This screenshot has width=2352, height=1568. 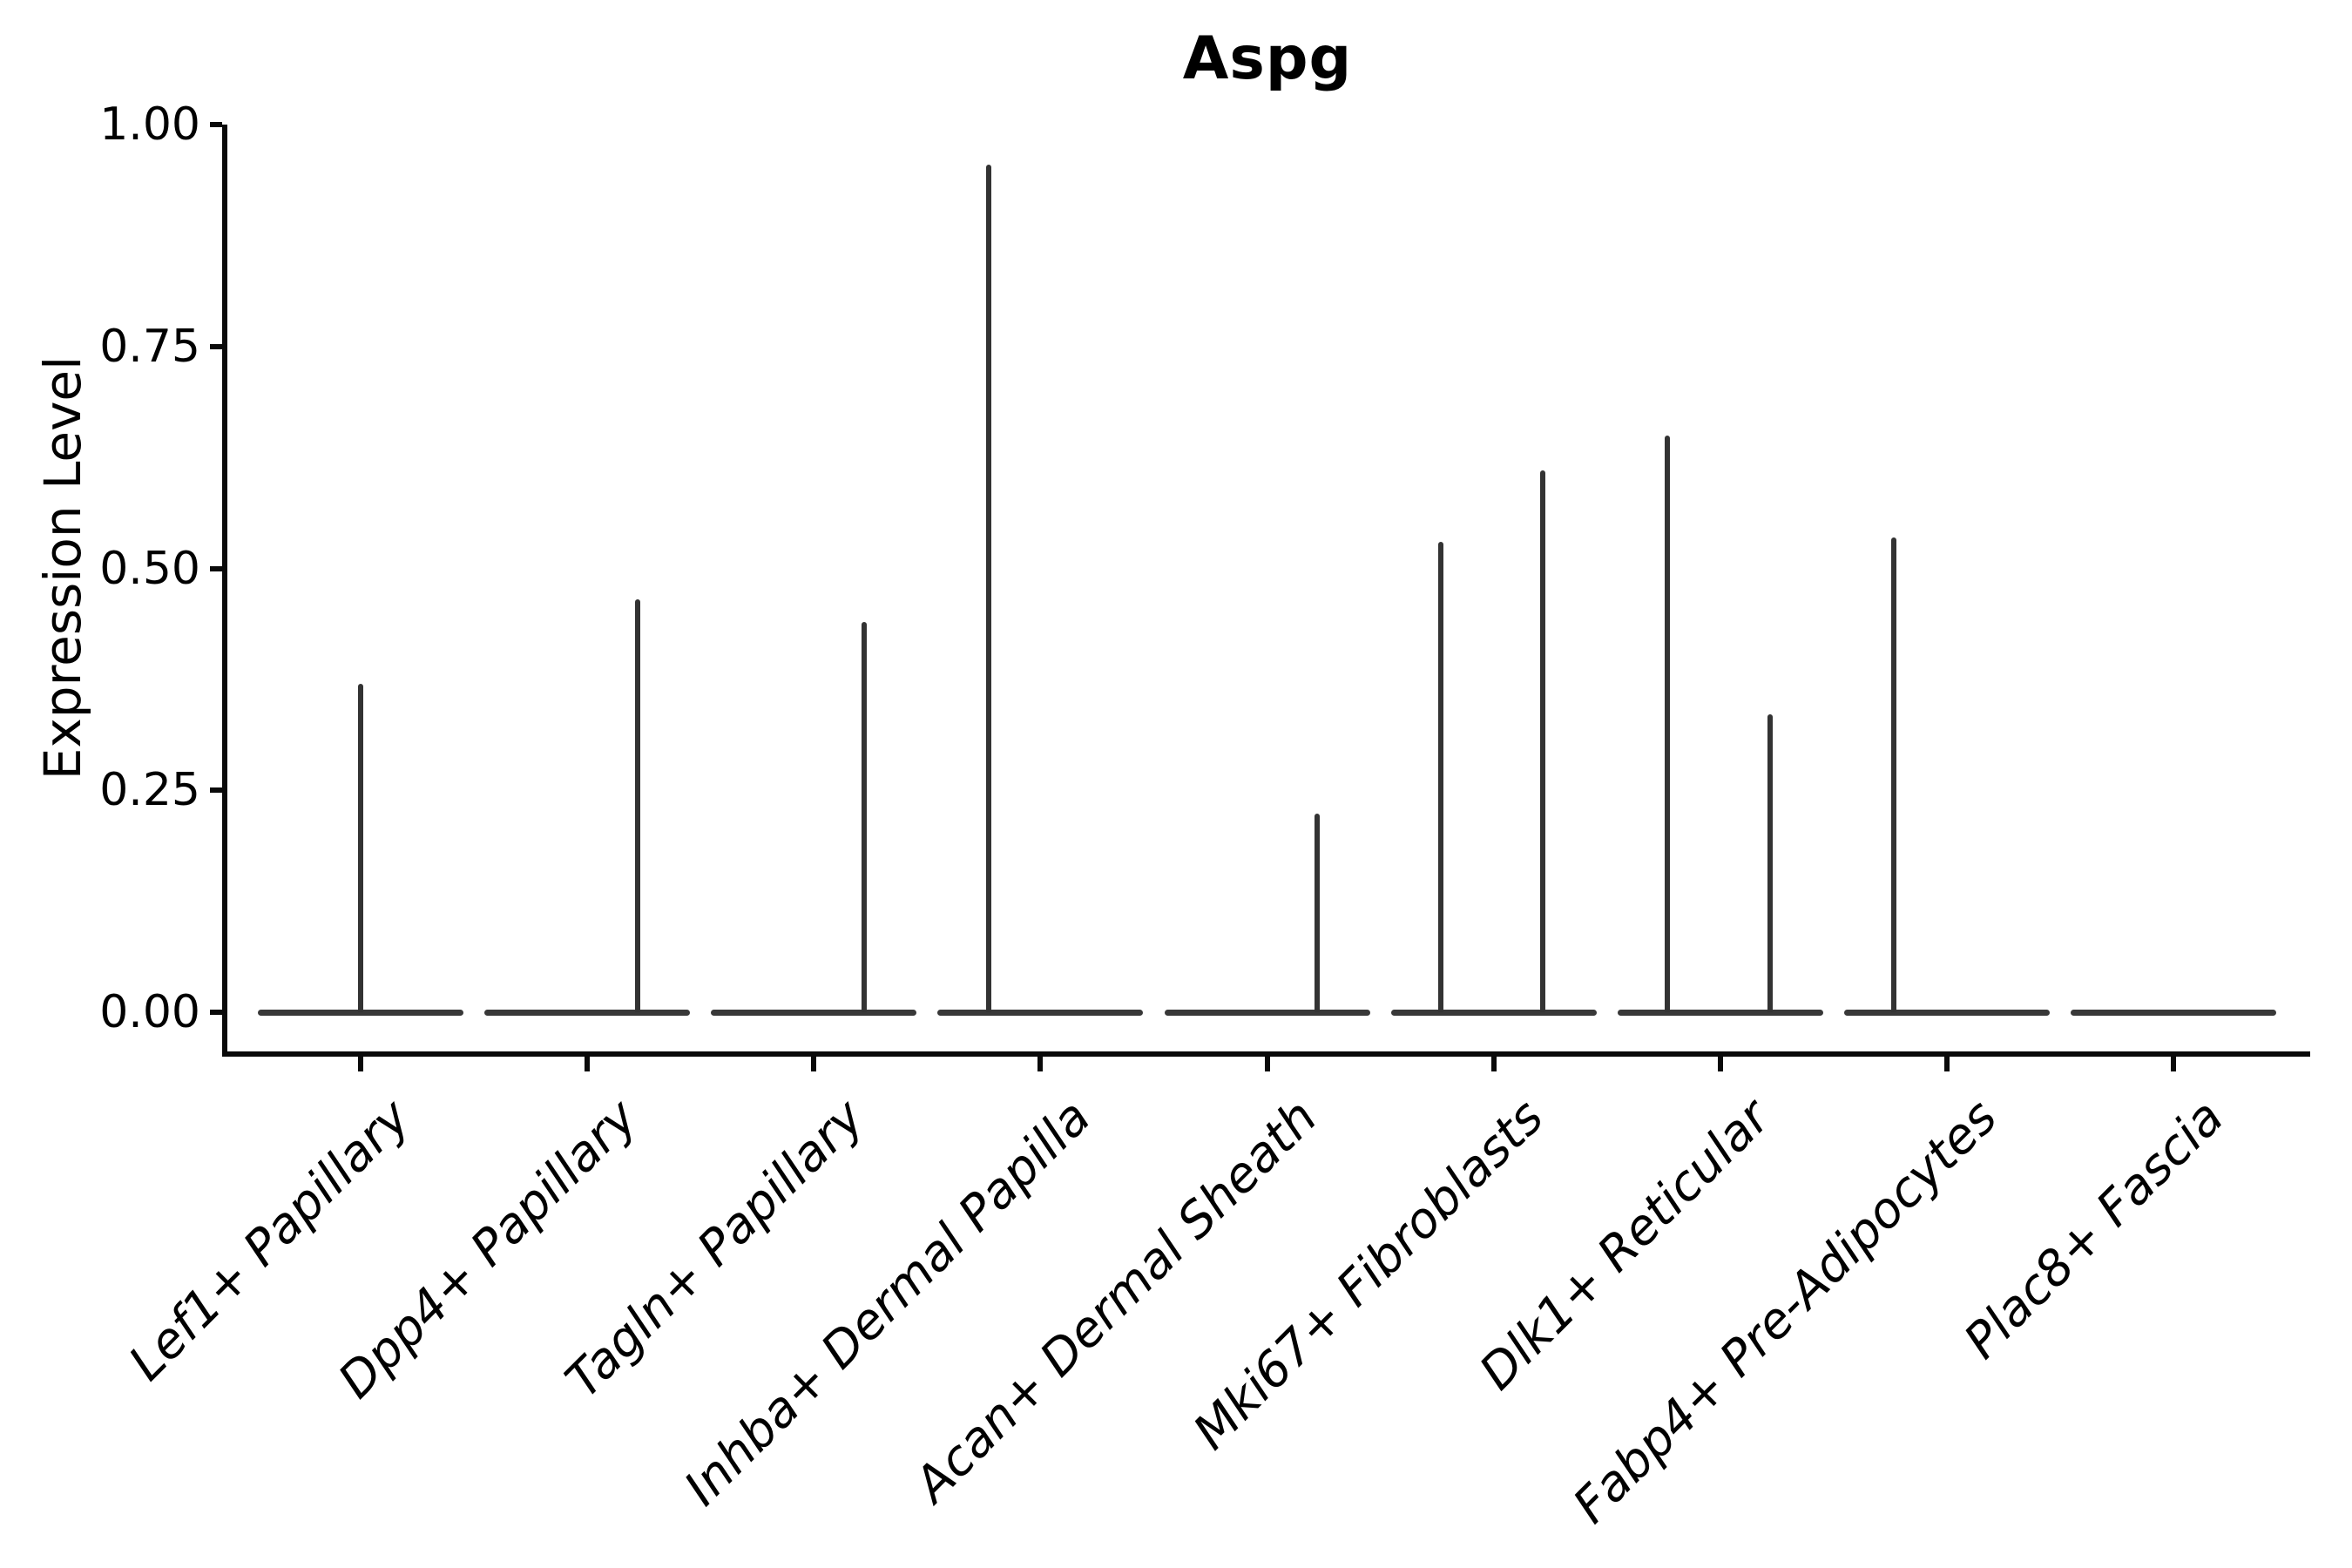 What do you see at coordinates (150, 569) in the screenshot?
I see `y-tick-label: 0.50` at bounding box center [150, 569].